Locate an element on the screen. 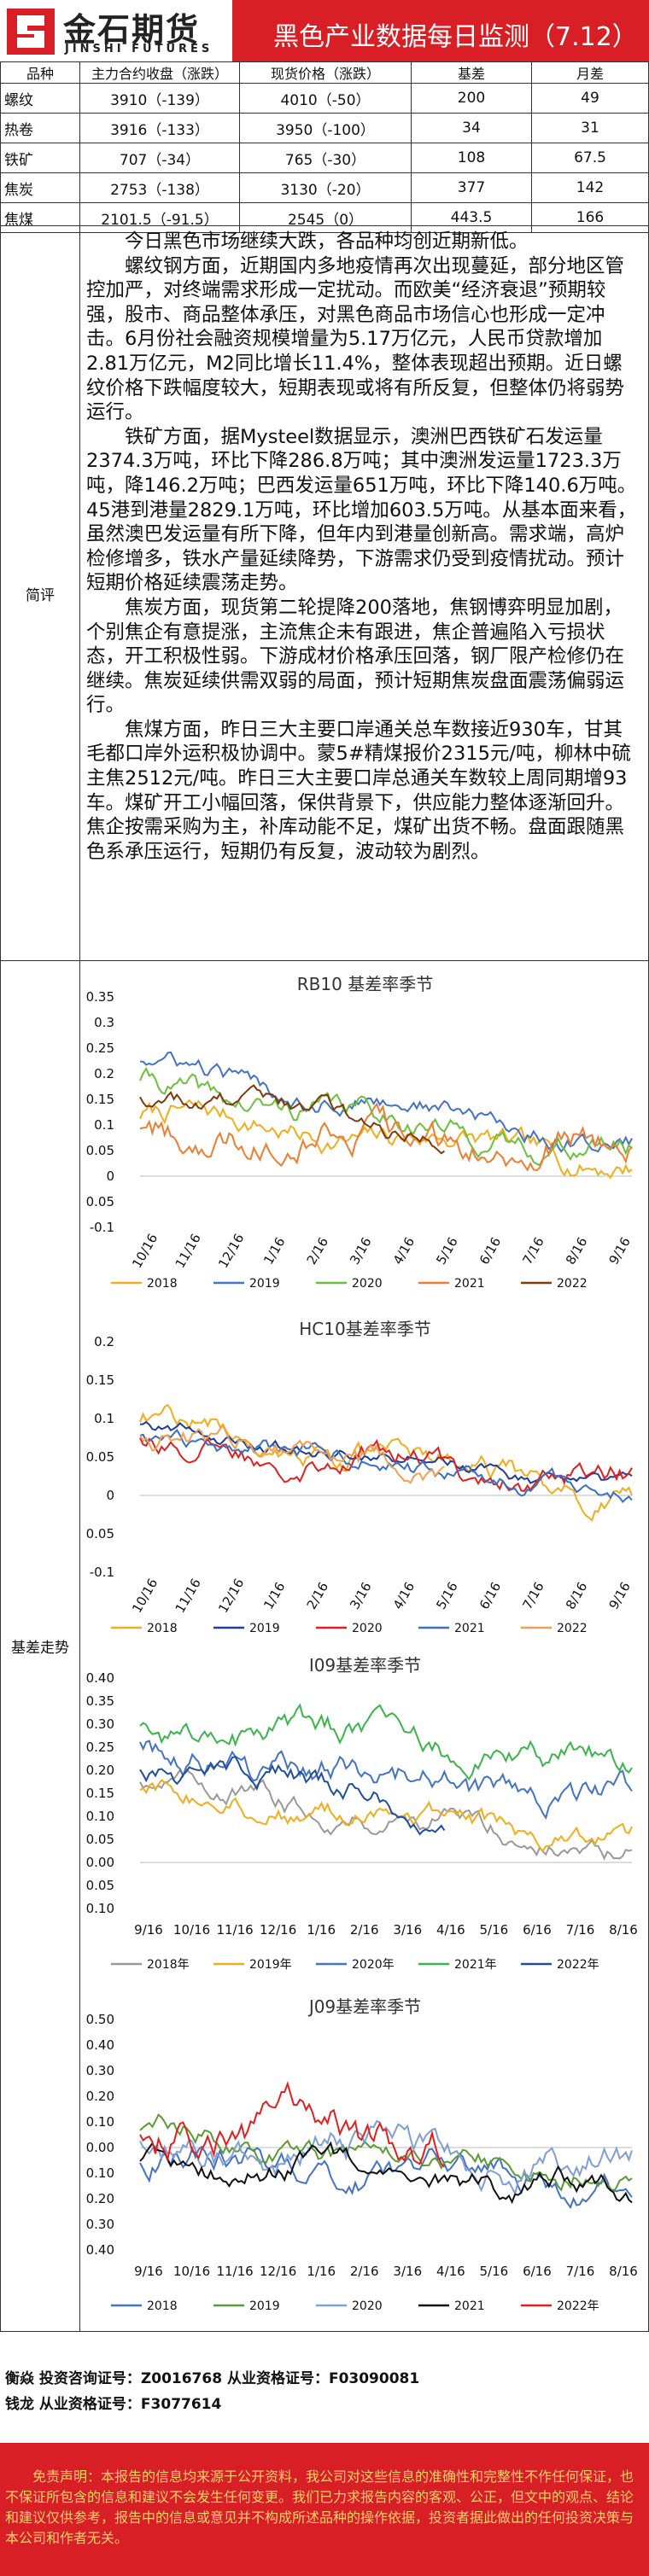 This screenshot has height=2576, width=649. y-tick-label: -0.20 is located at coordinates (100, 2198).